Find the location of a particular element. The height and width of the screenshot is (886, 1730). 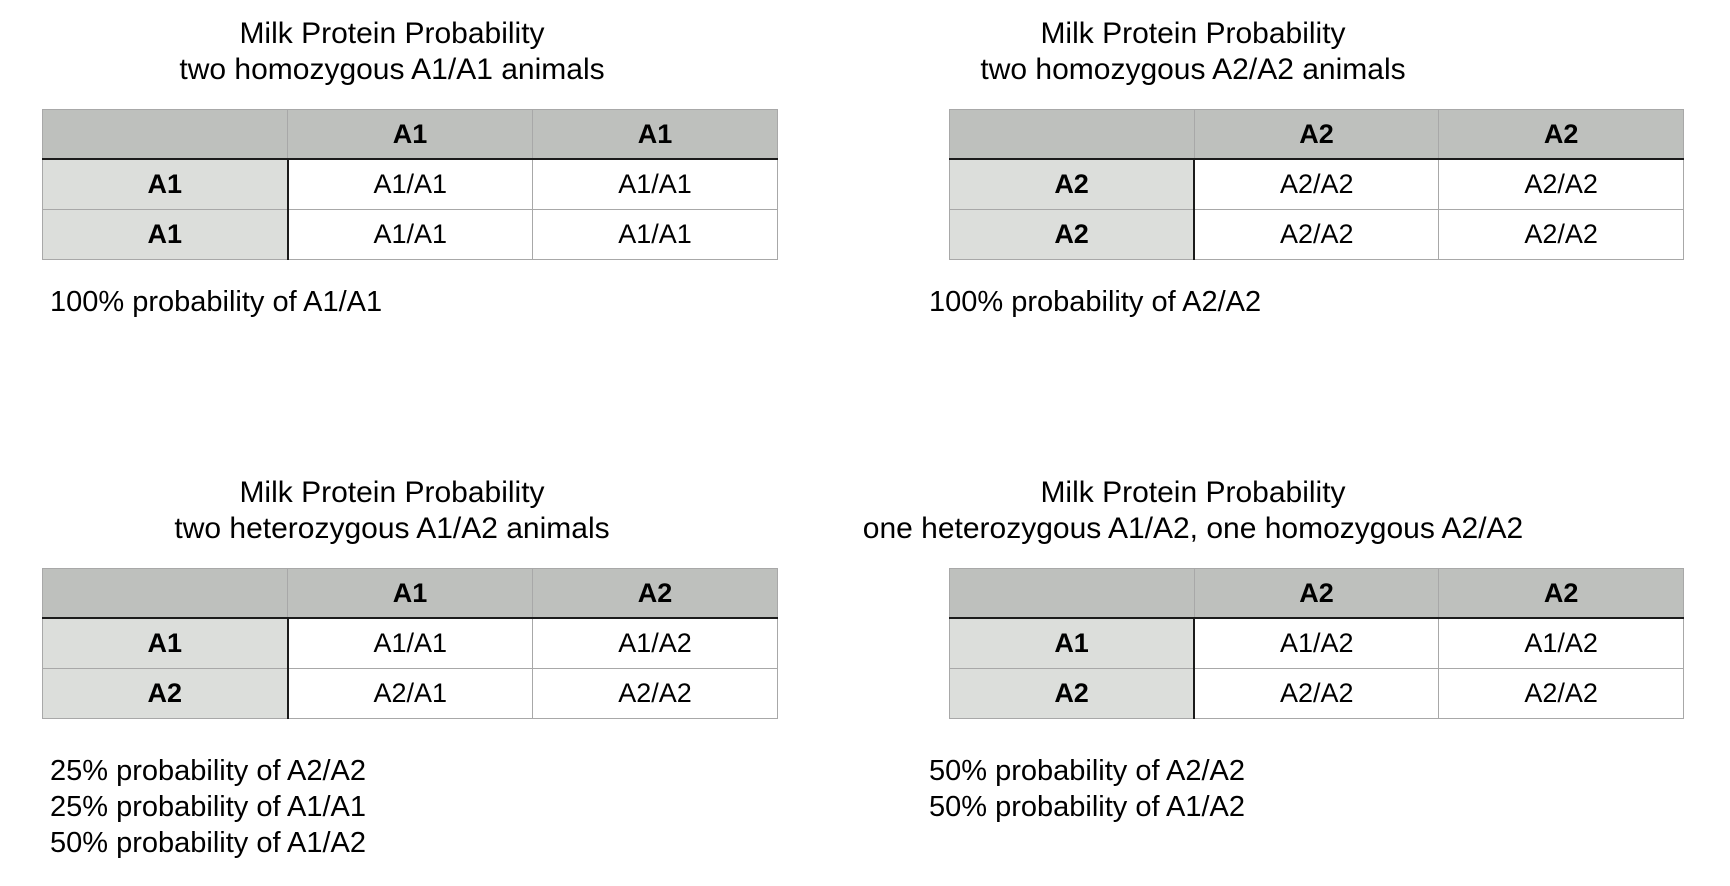

probability-summary: 100% probability of A2/A2 is located at coordinates (1095, 302).